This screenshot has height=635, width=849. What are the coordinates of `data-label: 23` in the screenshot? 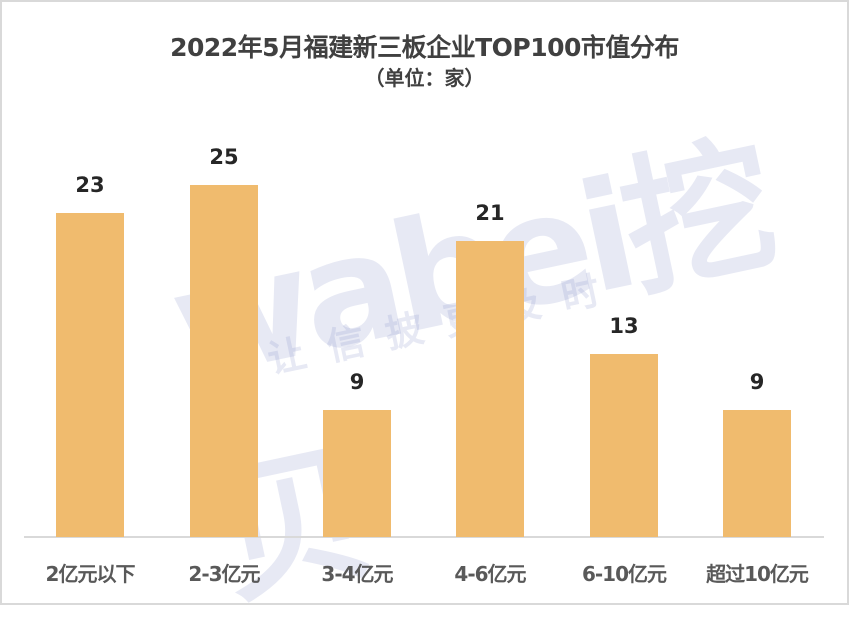 It's located at (90, 184).